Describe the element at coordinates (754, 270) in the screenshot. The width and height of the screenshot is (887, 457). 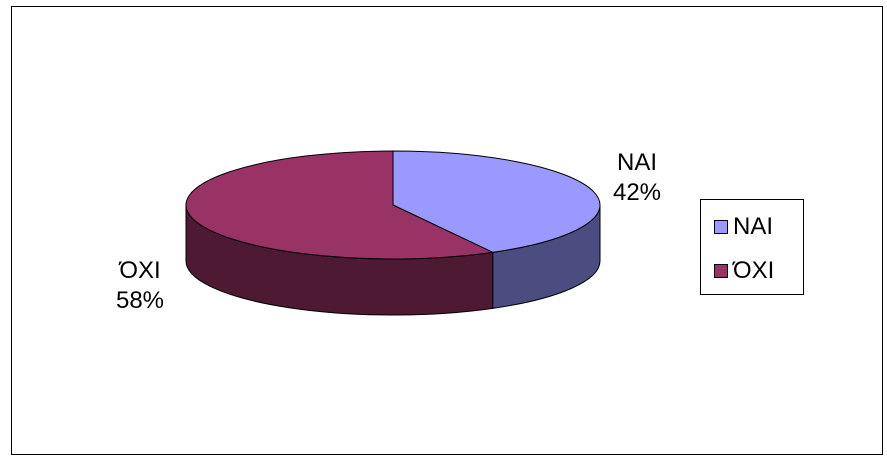
I see `legend-label-oxi: ΌΧΙ` at that location.